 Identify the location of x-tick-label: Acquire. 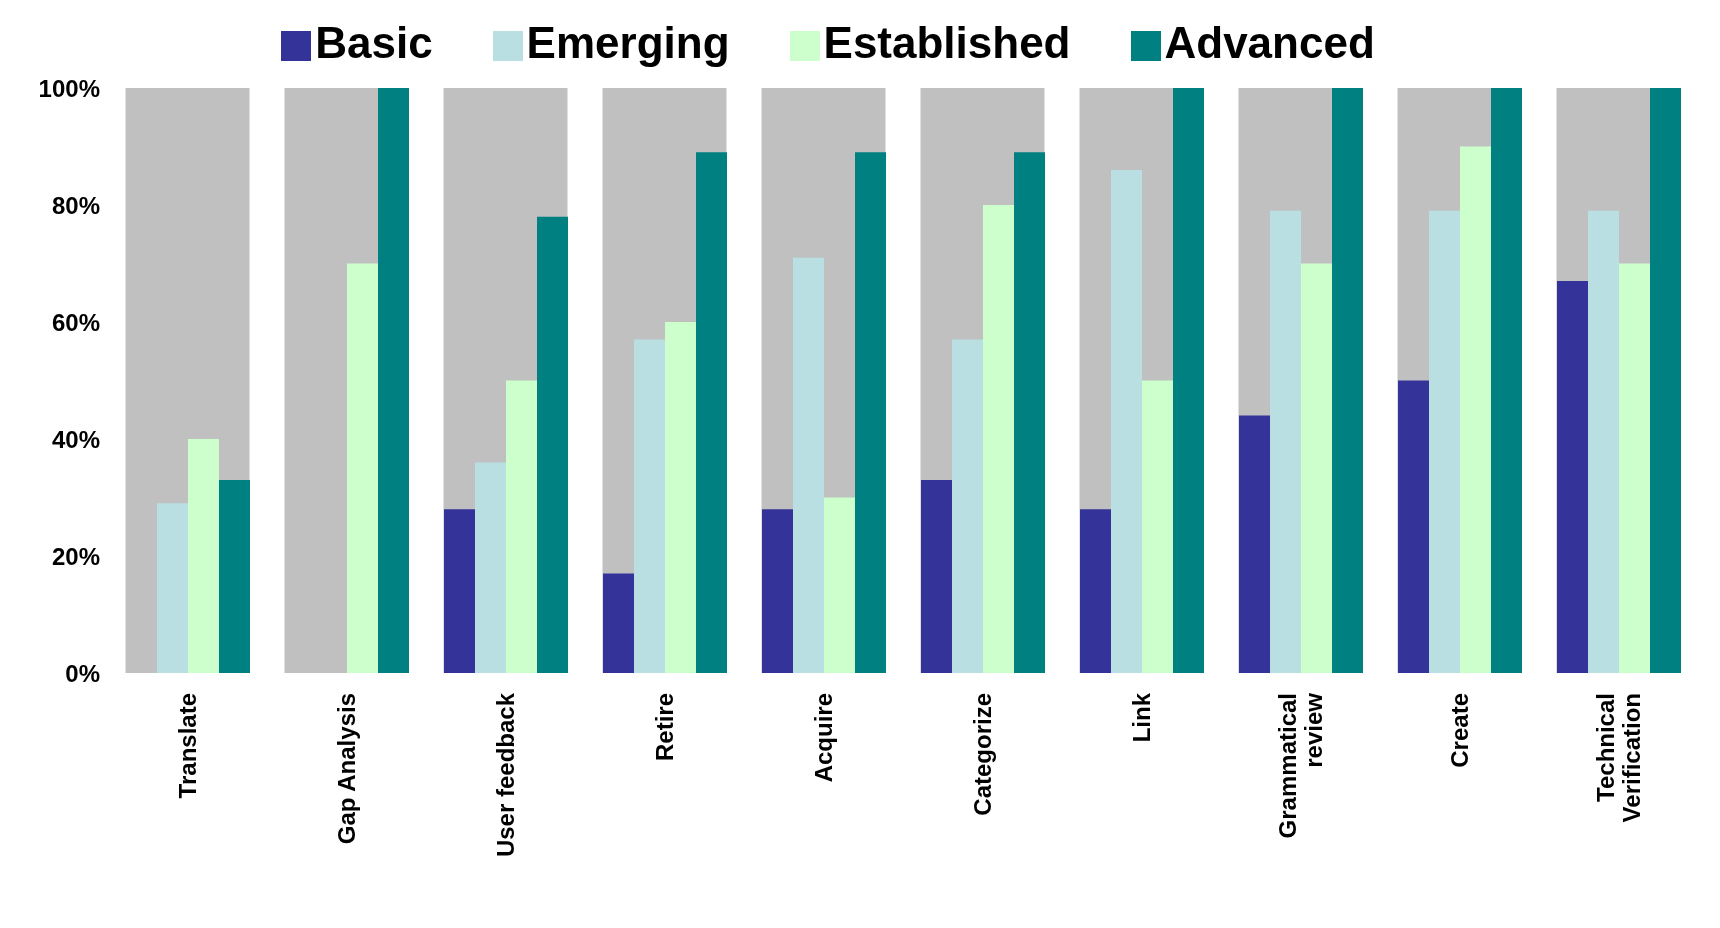
(823, 738).